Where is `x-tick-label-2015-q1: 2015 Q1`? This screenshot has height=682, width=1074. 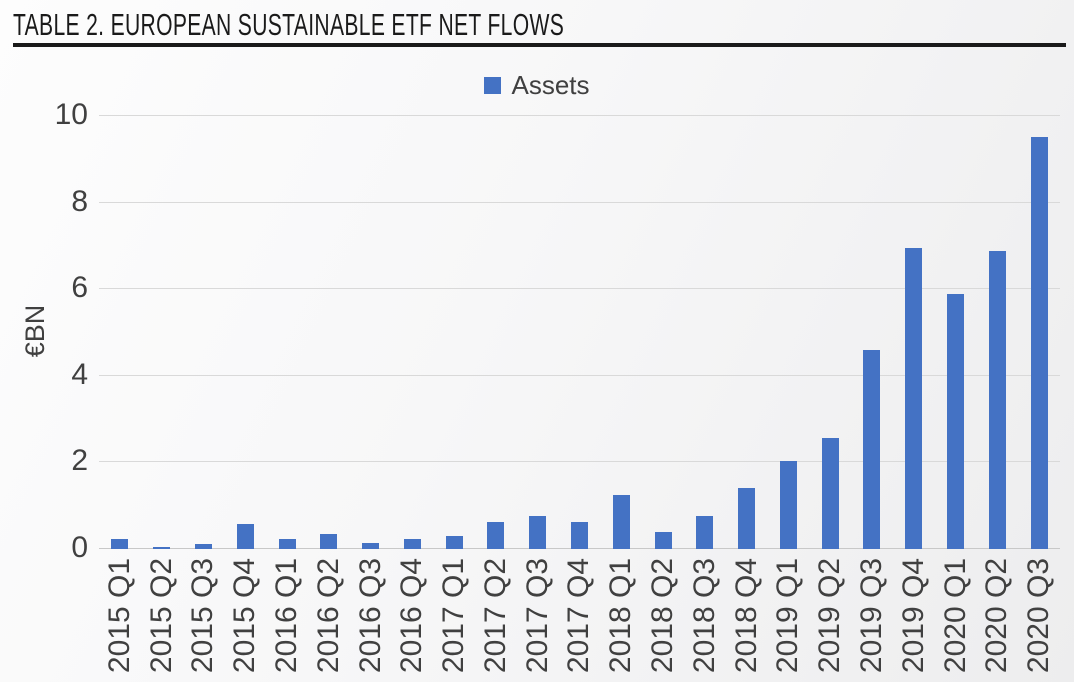 x-tick-label-2015-q1: 2015 Q1 is located at coordinates (119, 616).